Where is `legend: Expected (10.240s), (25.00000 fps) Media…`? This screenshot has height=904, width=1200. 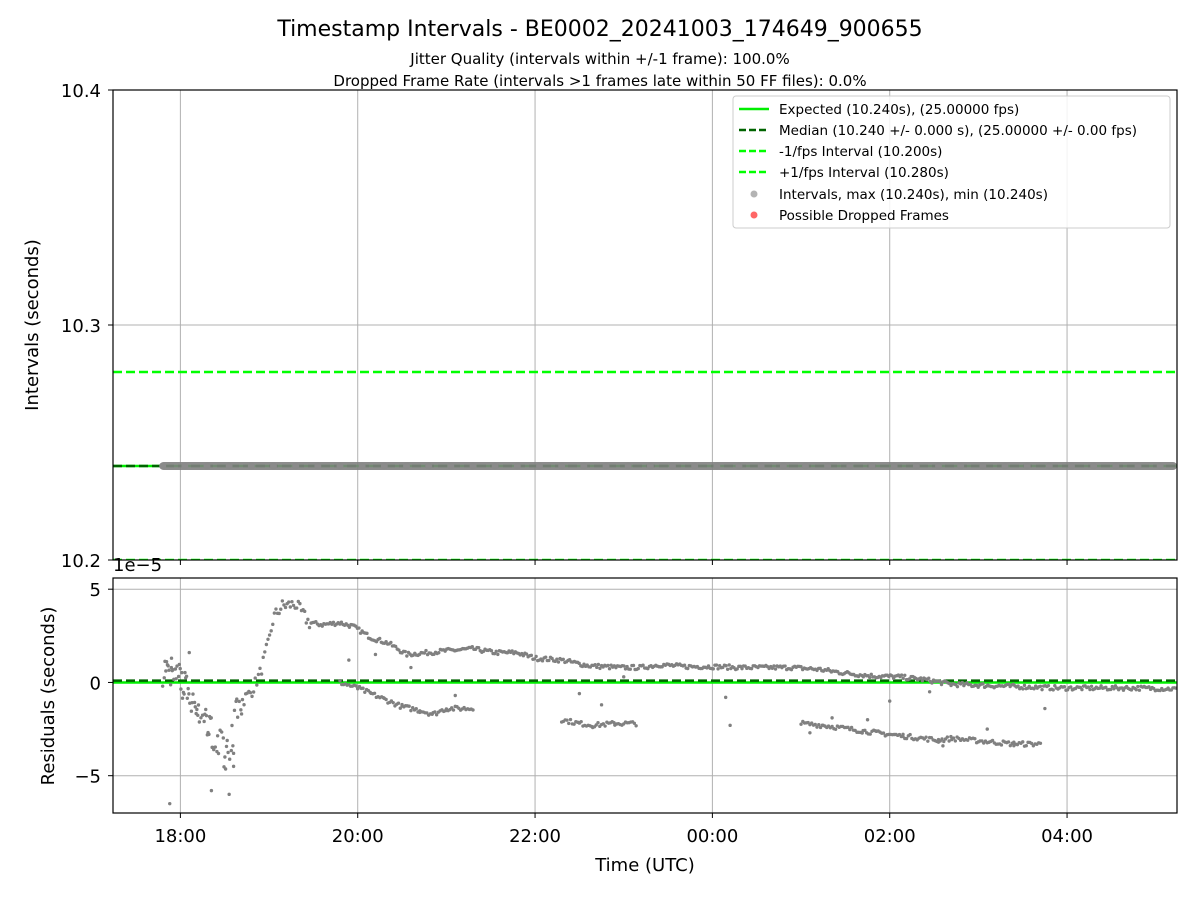 legend: Expected (10.240s), (25.00000 fps) Media… is located at coordinates (951, 162).